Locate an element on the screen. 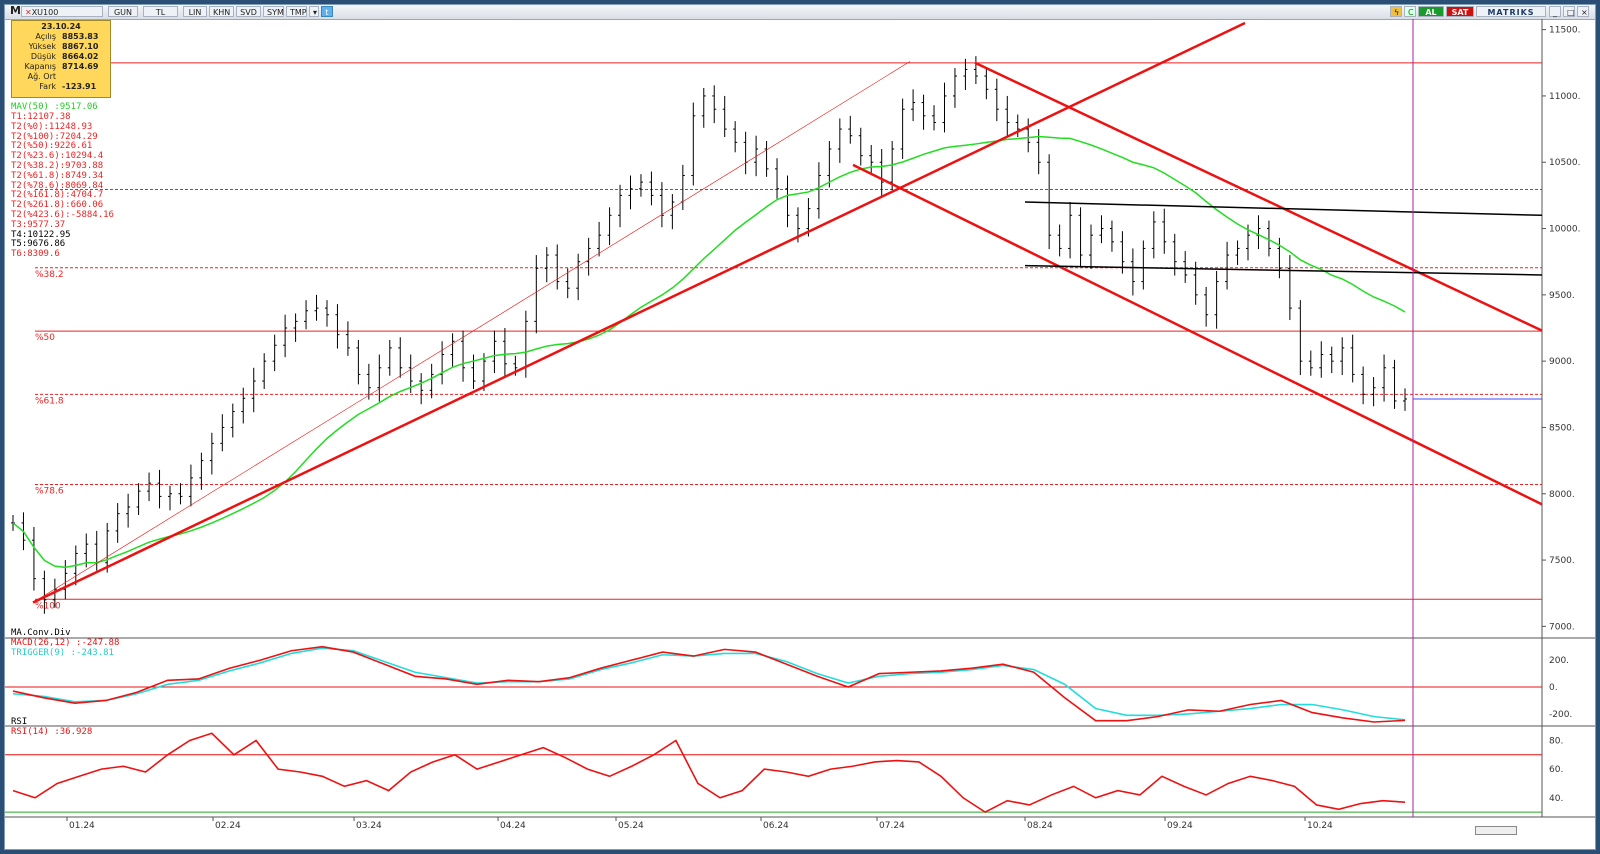  svd-button: SVD is located at coordinates (248, 11).